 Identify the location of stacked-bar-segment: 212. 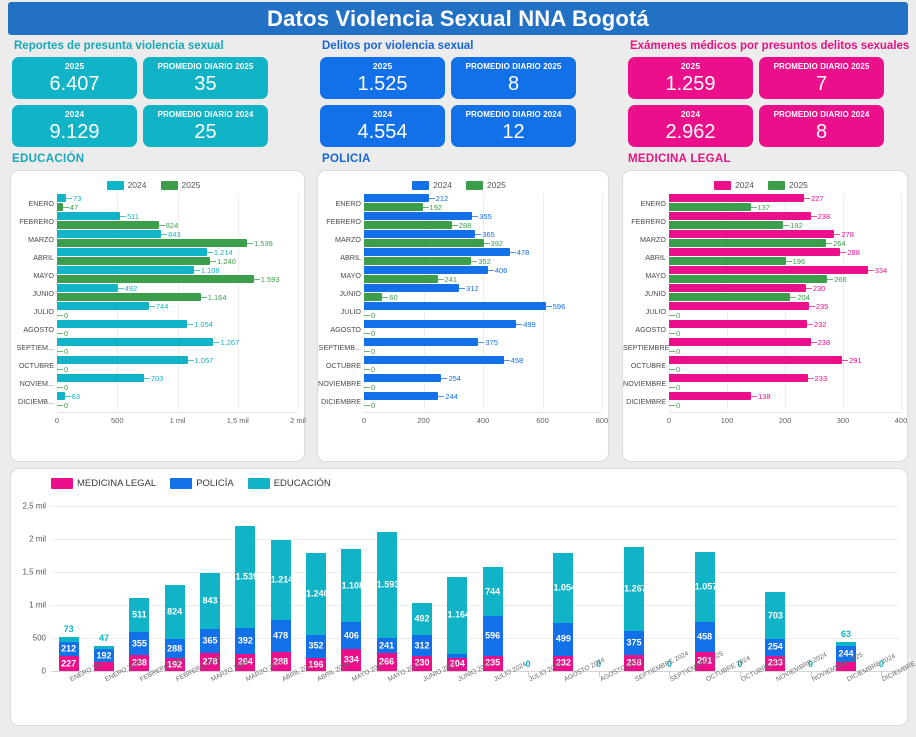
(68, 649).